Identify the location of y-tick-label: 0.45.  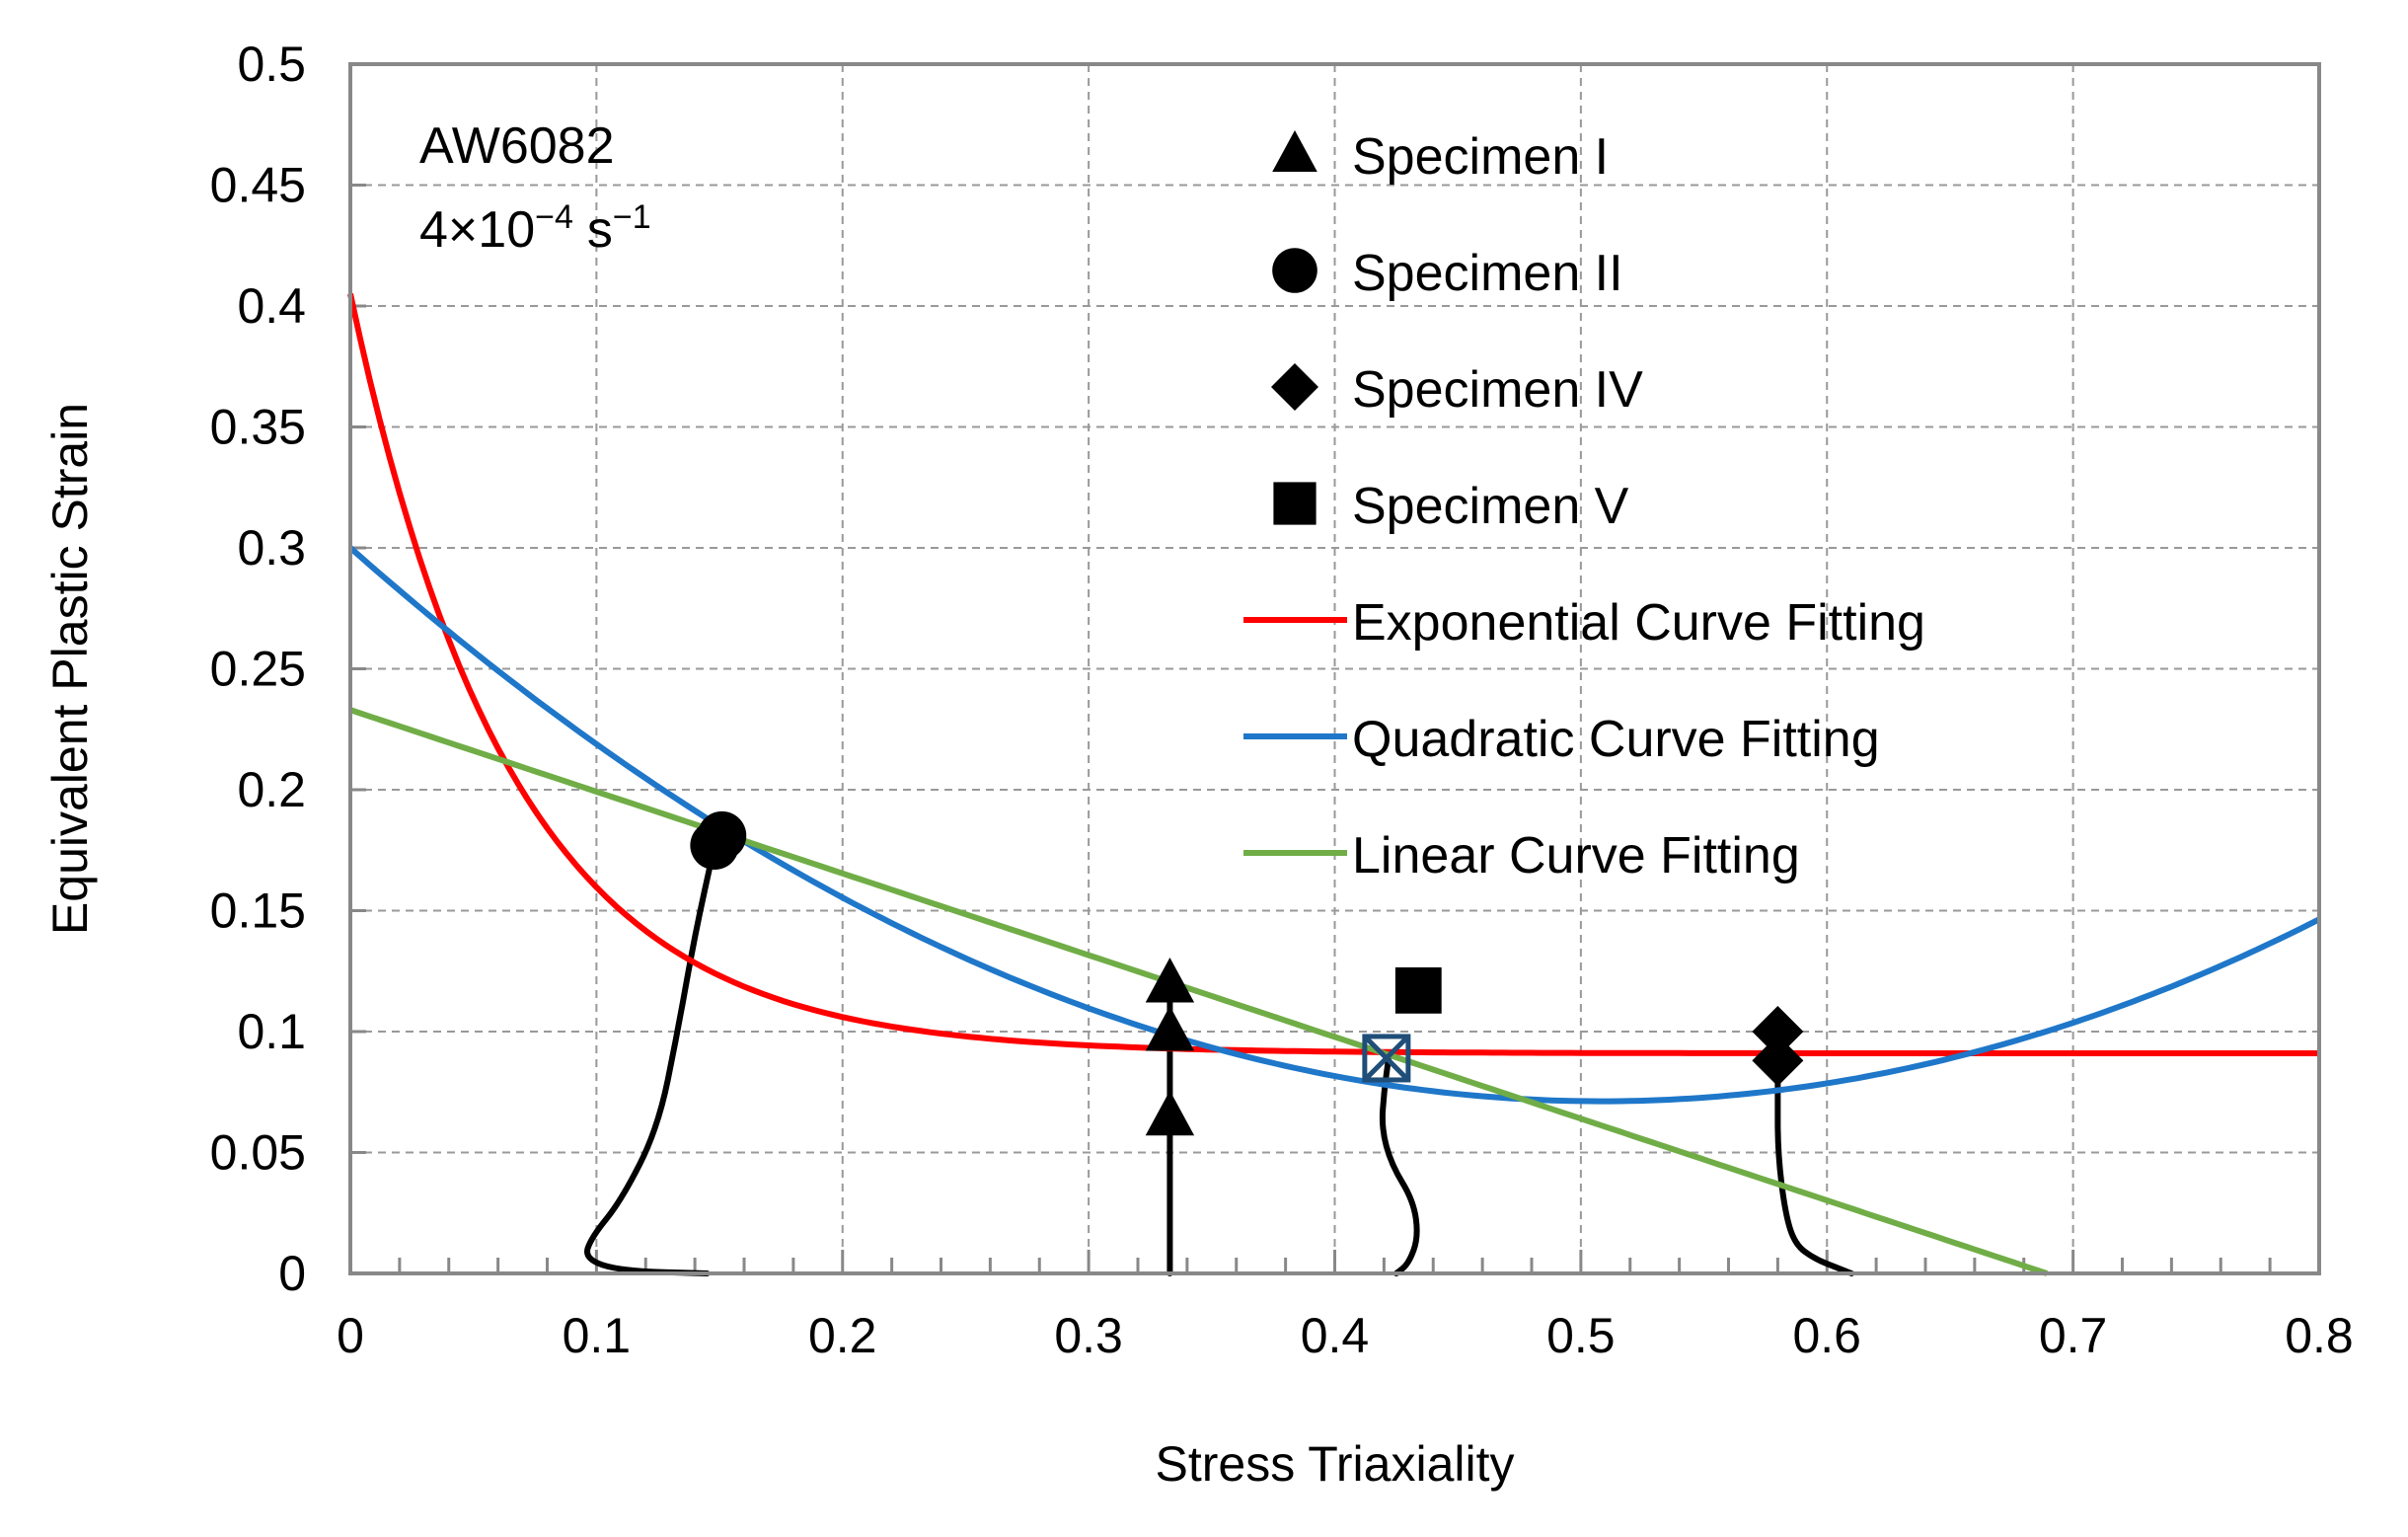
(258, 185).